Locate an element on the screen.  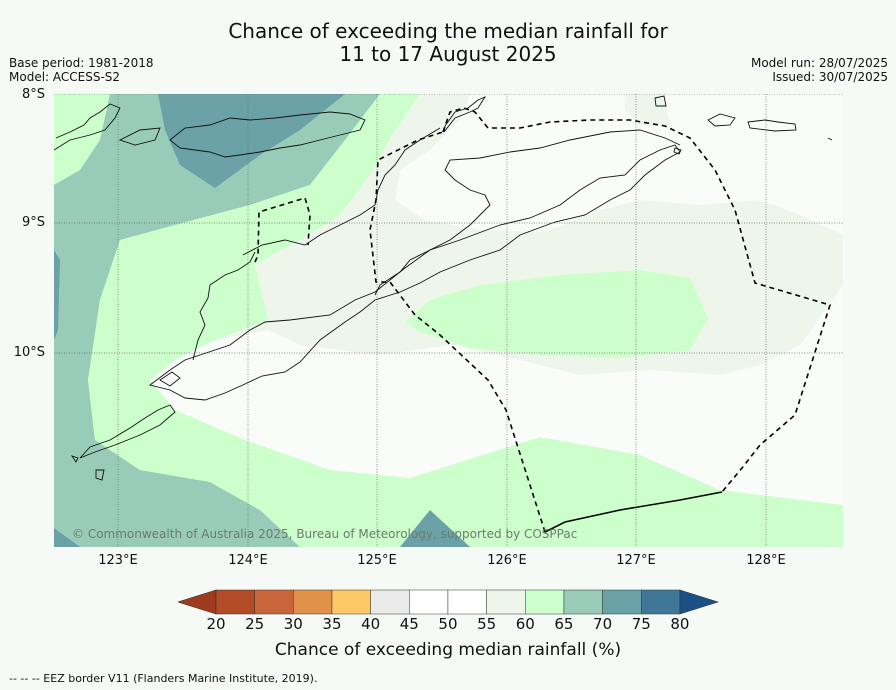
eez-border-solid-south is located at coordinates (633, 512).